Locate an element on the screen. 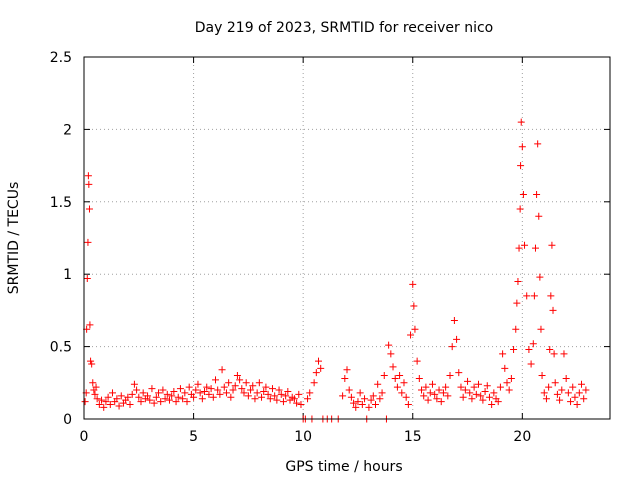 The width and height of the screenshot is (640, 484). x-tick-label: 0 is located at coordinates (84, 437).